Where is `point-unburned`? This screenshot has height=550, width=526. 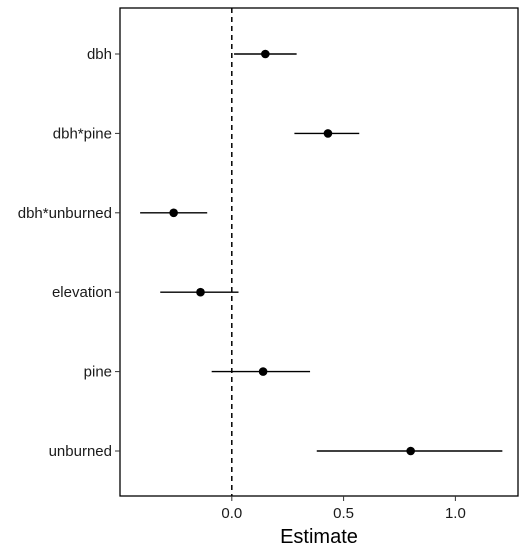 point-unburned is located at coordinates (410, 451).